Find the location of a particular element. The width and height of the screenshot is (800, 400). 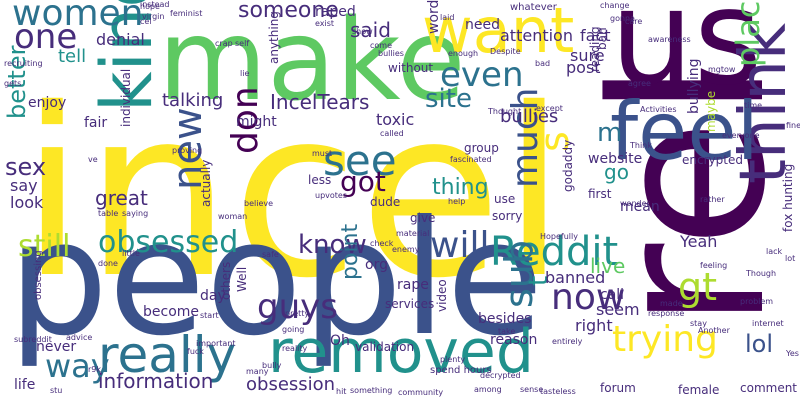

word-even: even is located at coordinates (482, 75).